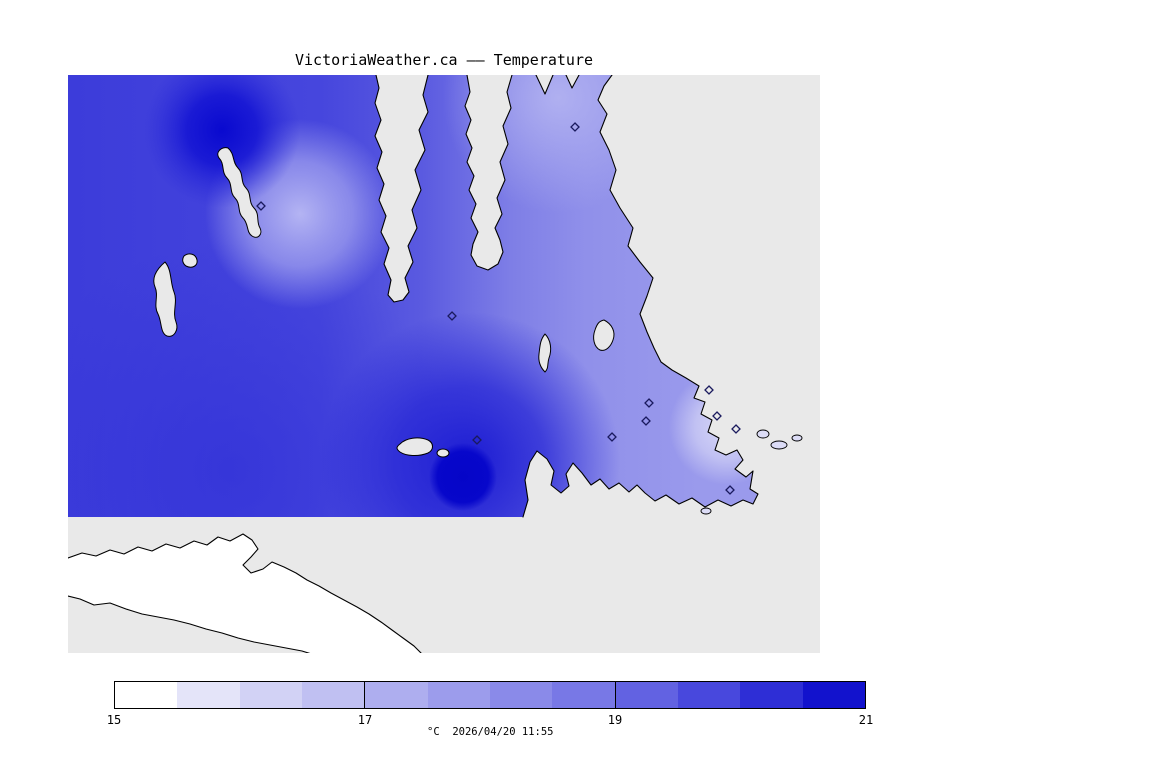  What do you see at coordinates (488, 172) in the screenshot?
I see `inlet-east` at bounding box center [488, 172].